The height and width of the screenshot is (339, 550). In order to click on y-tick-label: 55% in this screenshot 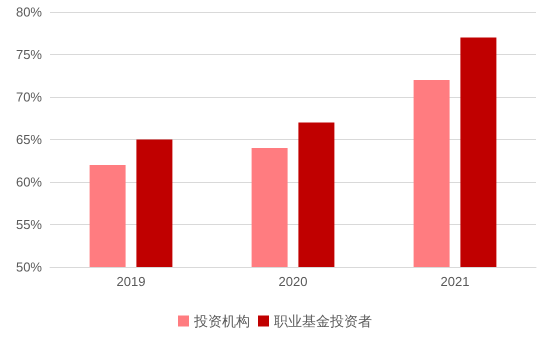, I will do `click(29, 224)`.